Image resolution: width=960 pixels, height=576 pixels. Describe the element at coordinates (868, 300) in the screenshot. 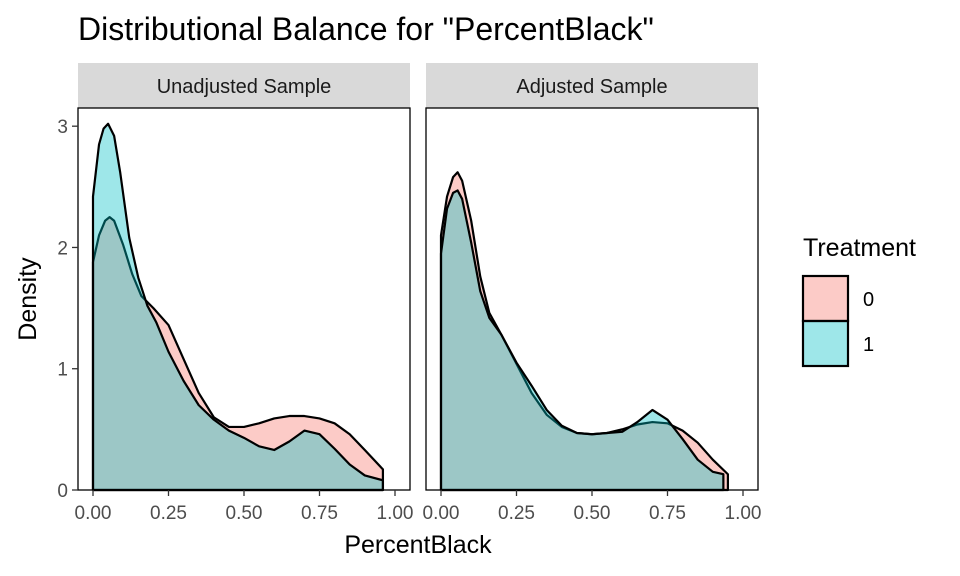

I see `legend-label-0: 0` at that location.